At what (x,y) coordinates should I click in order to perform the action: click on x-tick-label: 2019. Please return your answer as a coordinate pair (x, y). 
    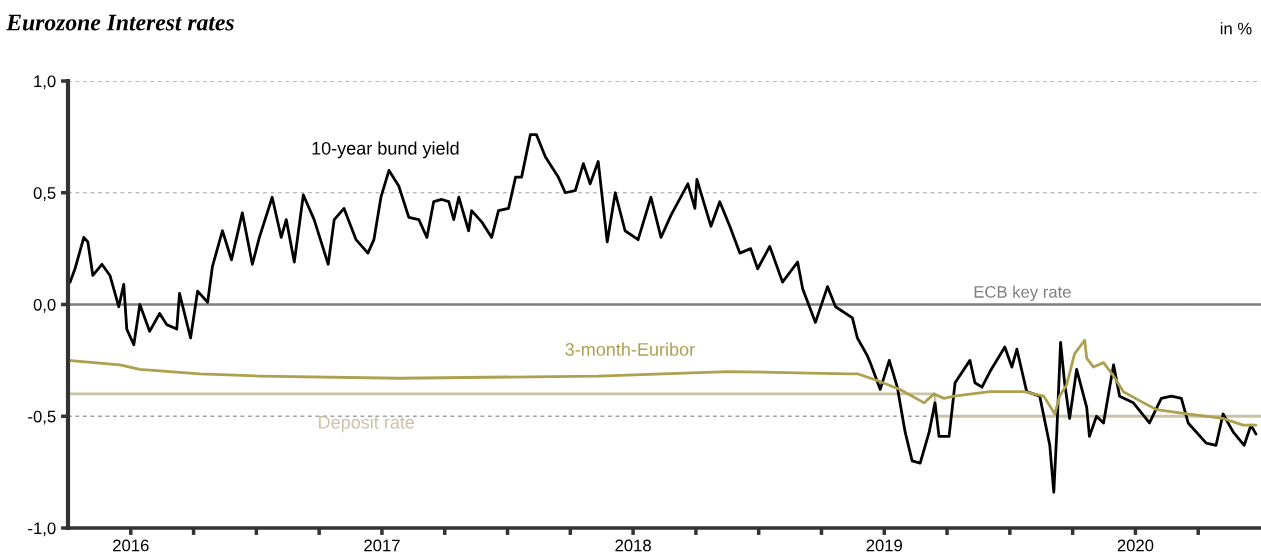
    Looking at the image, I should click on (884, 545).